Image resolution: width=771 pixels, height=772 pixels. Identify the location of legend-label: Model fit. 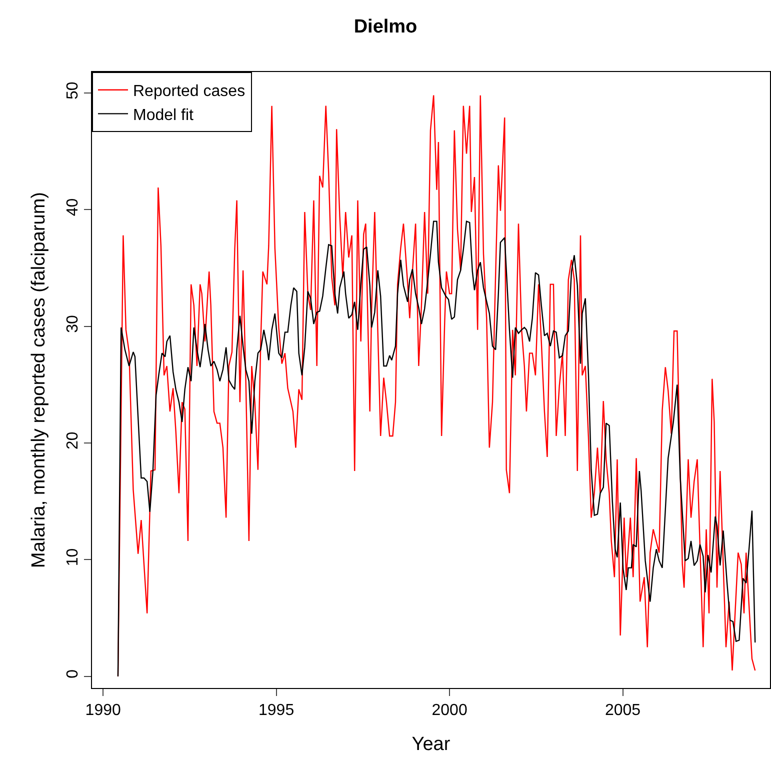
(163, 115).